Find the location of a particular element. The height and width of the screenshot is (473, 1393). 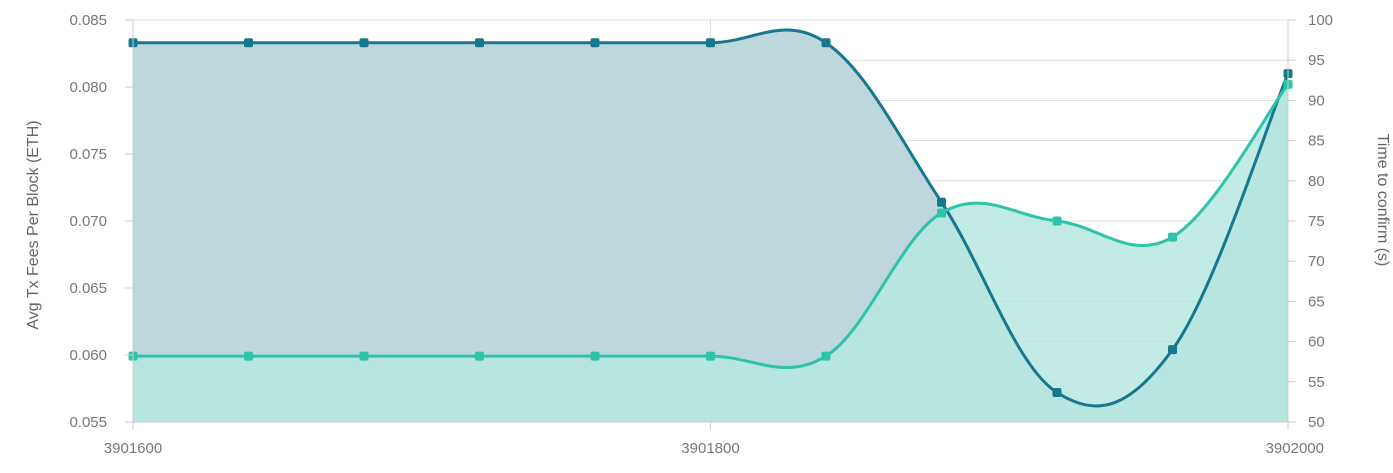

y-left-tick-label: 0.070 is located at coordinates (88, 221).